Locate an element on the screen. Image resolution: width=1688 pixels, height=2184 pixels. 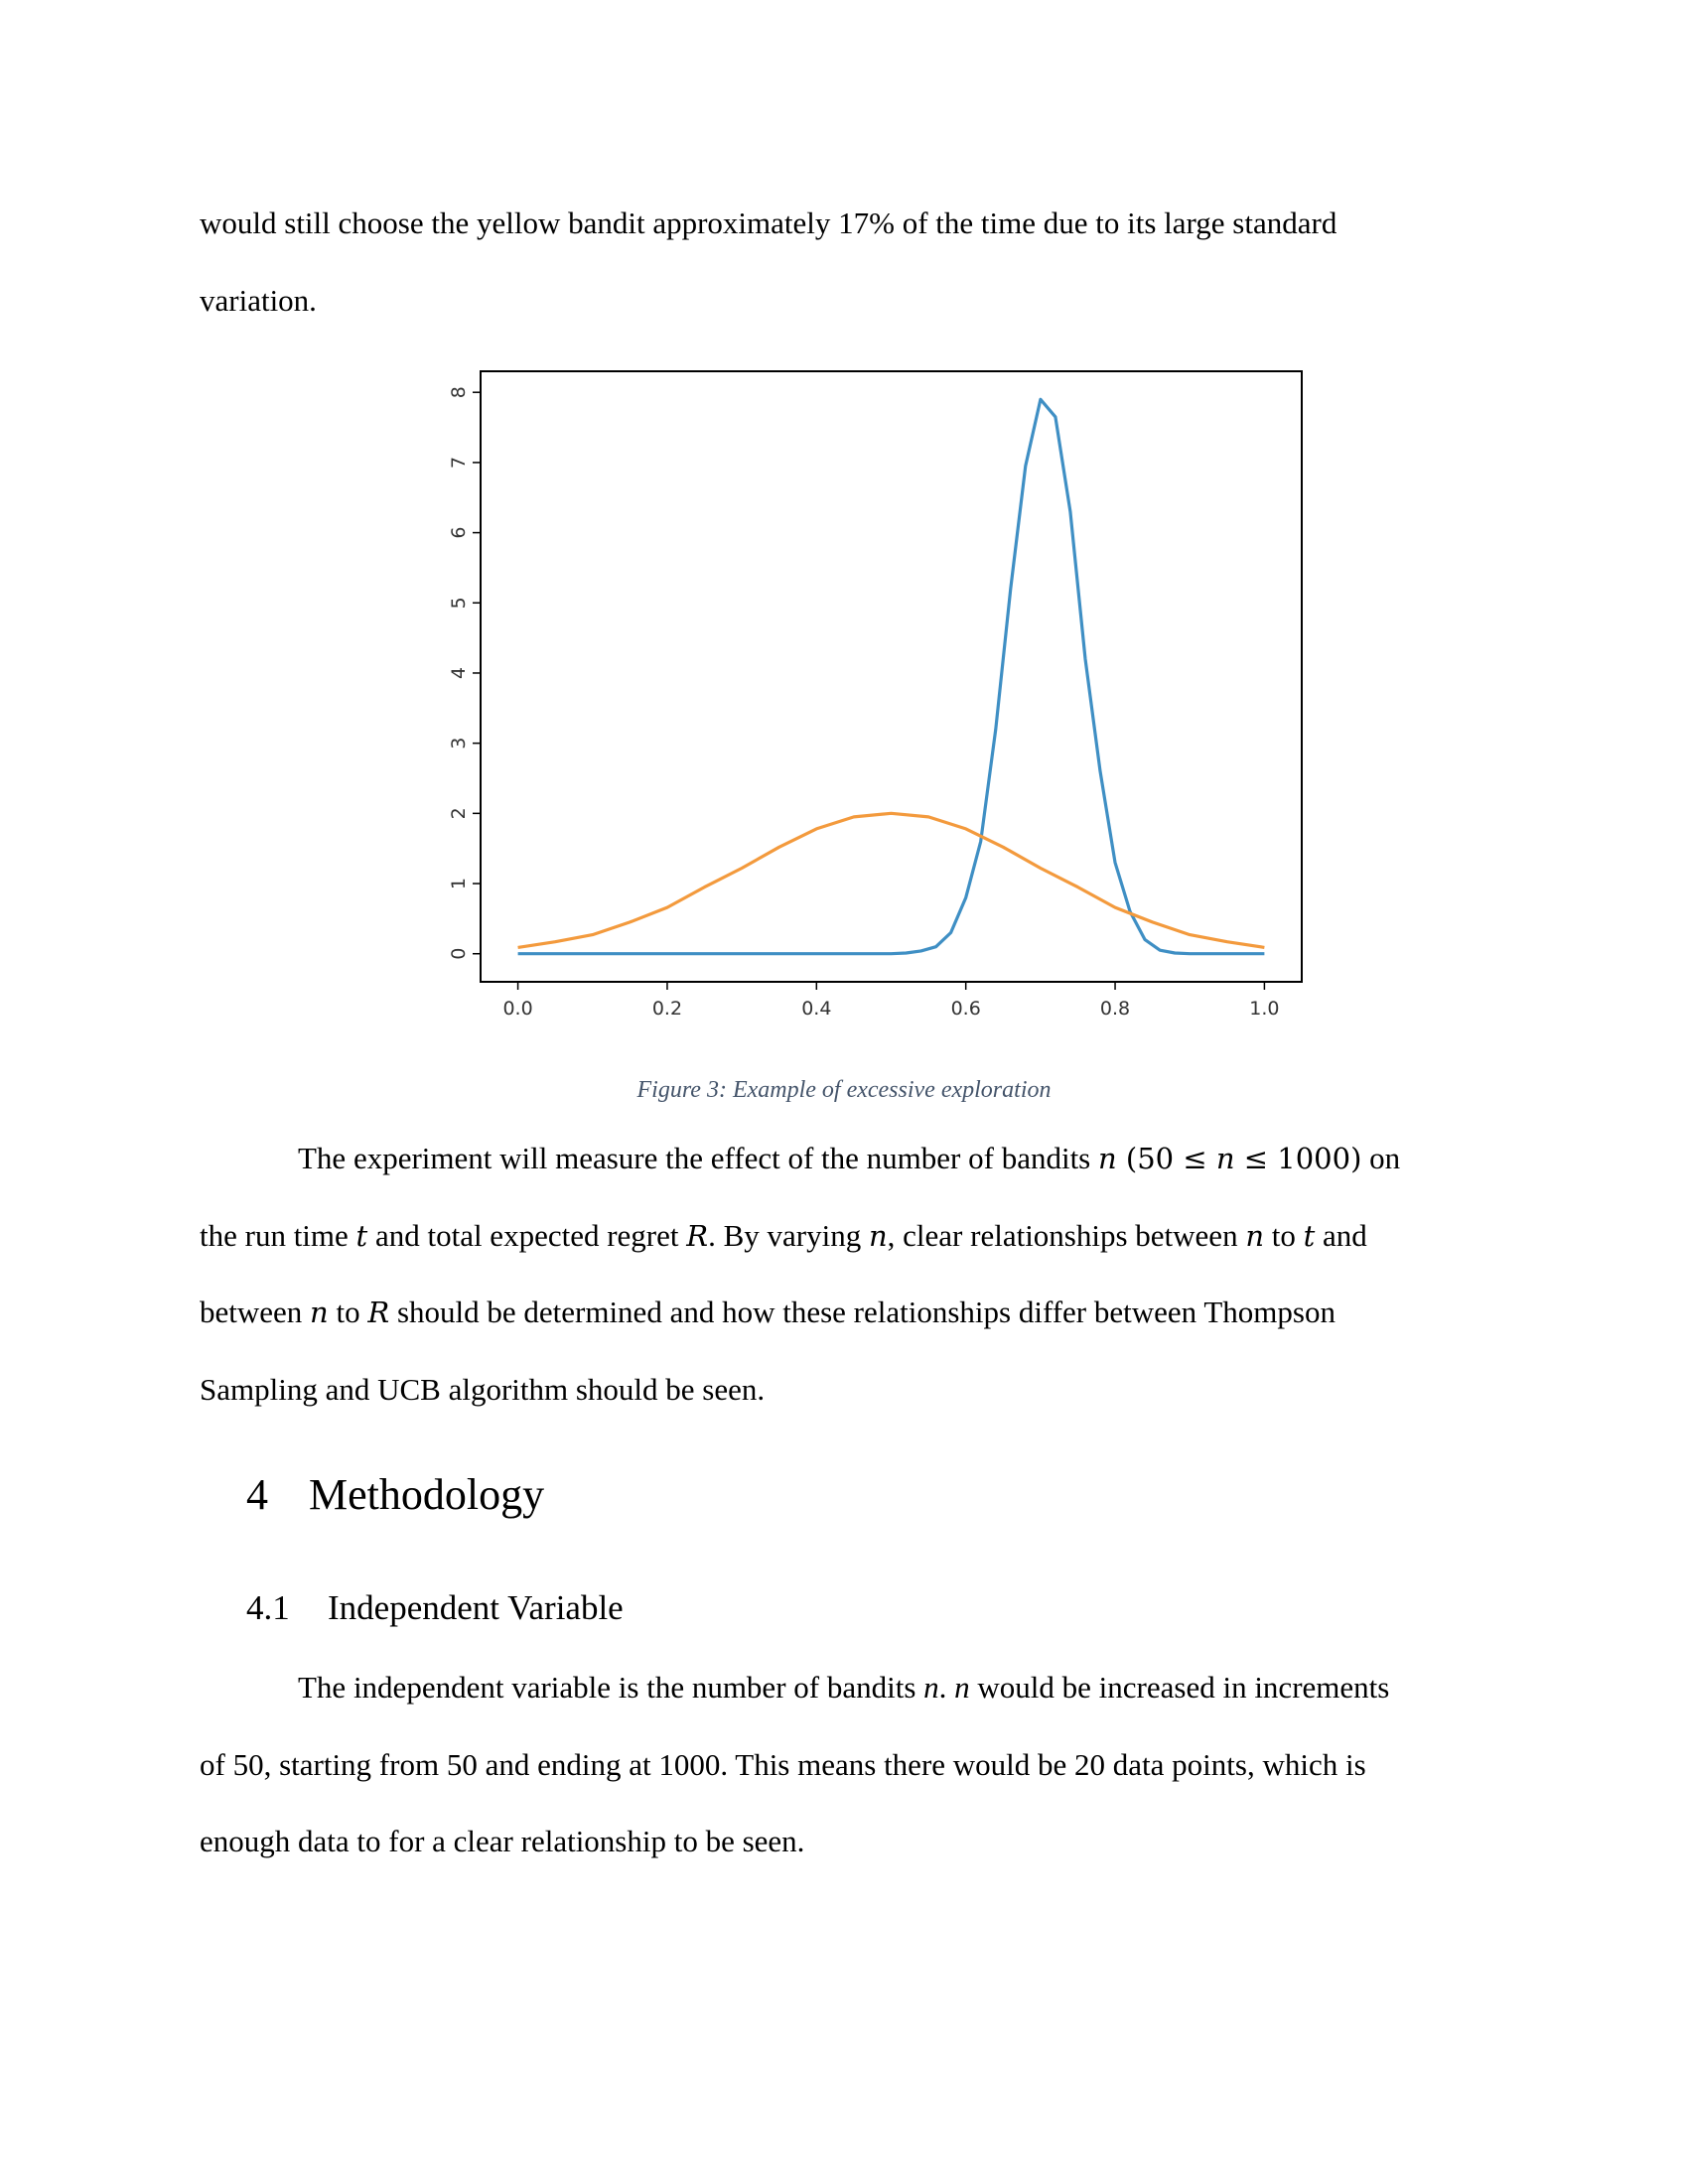
x-tick-label: 0.8 is located at coordinates (1115, 1009).